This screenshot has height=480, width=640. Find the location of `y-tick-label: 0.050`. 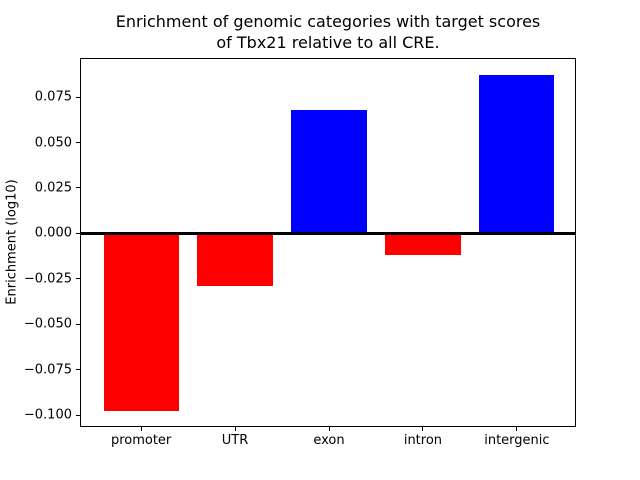

y-tick-label: 0.050 is located at coordinates (53, 143).